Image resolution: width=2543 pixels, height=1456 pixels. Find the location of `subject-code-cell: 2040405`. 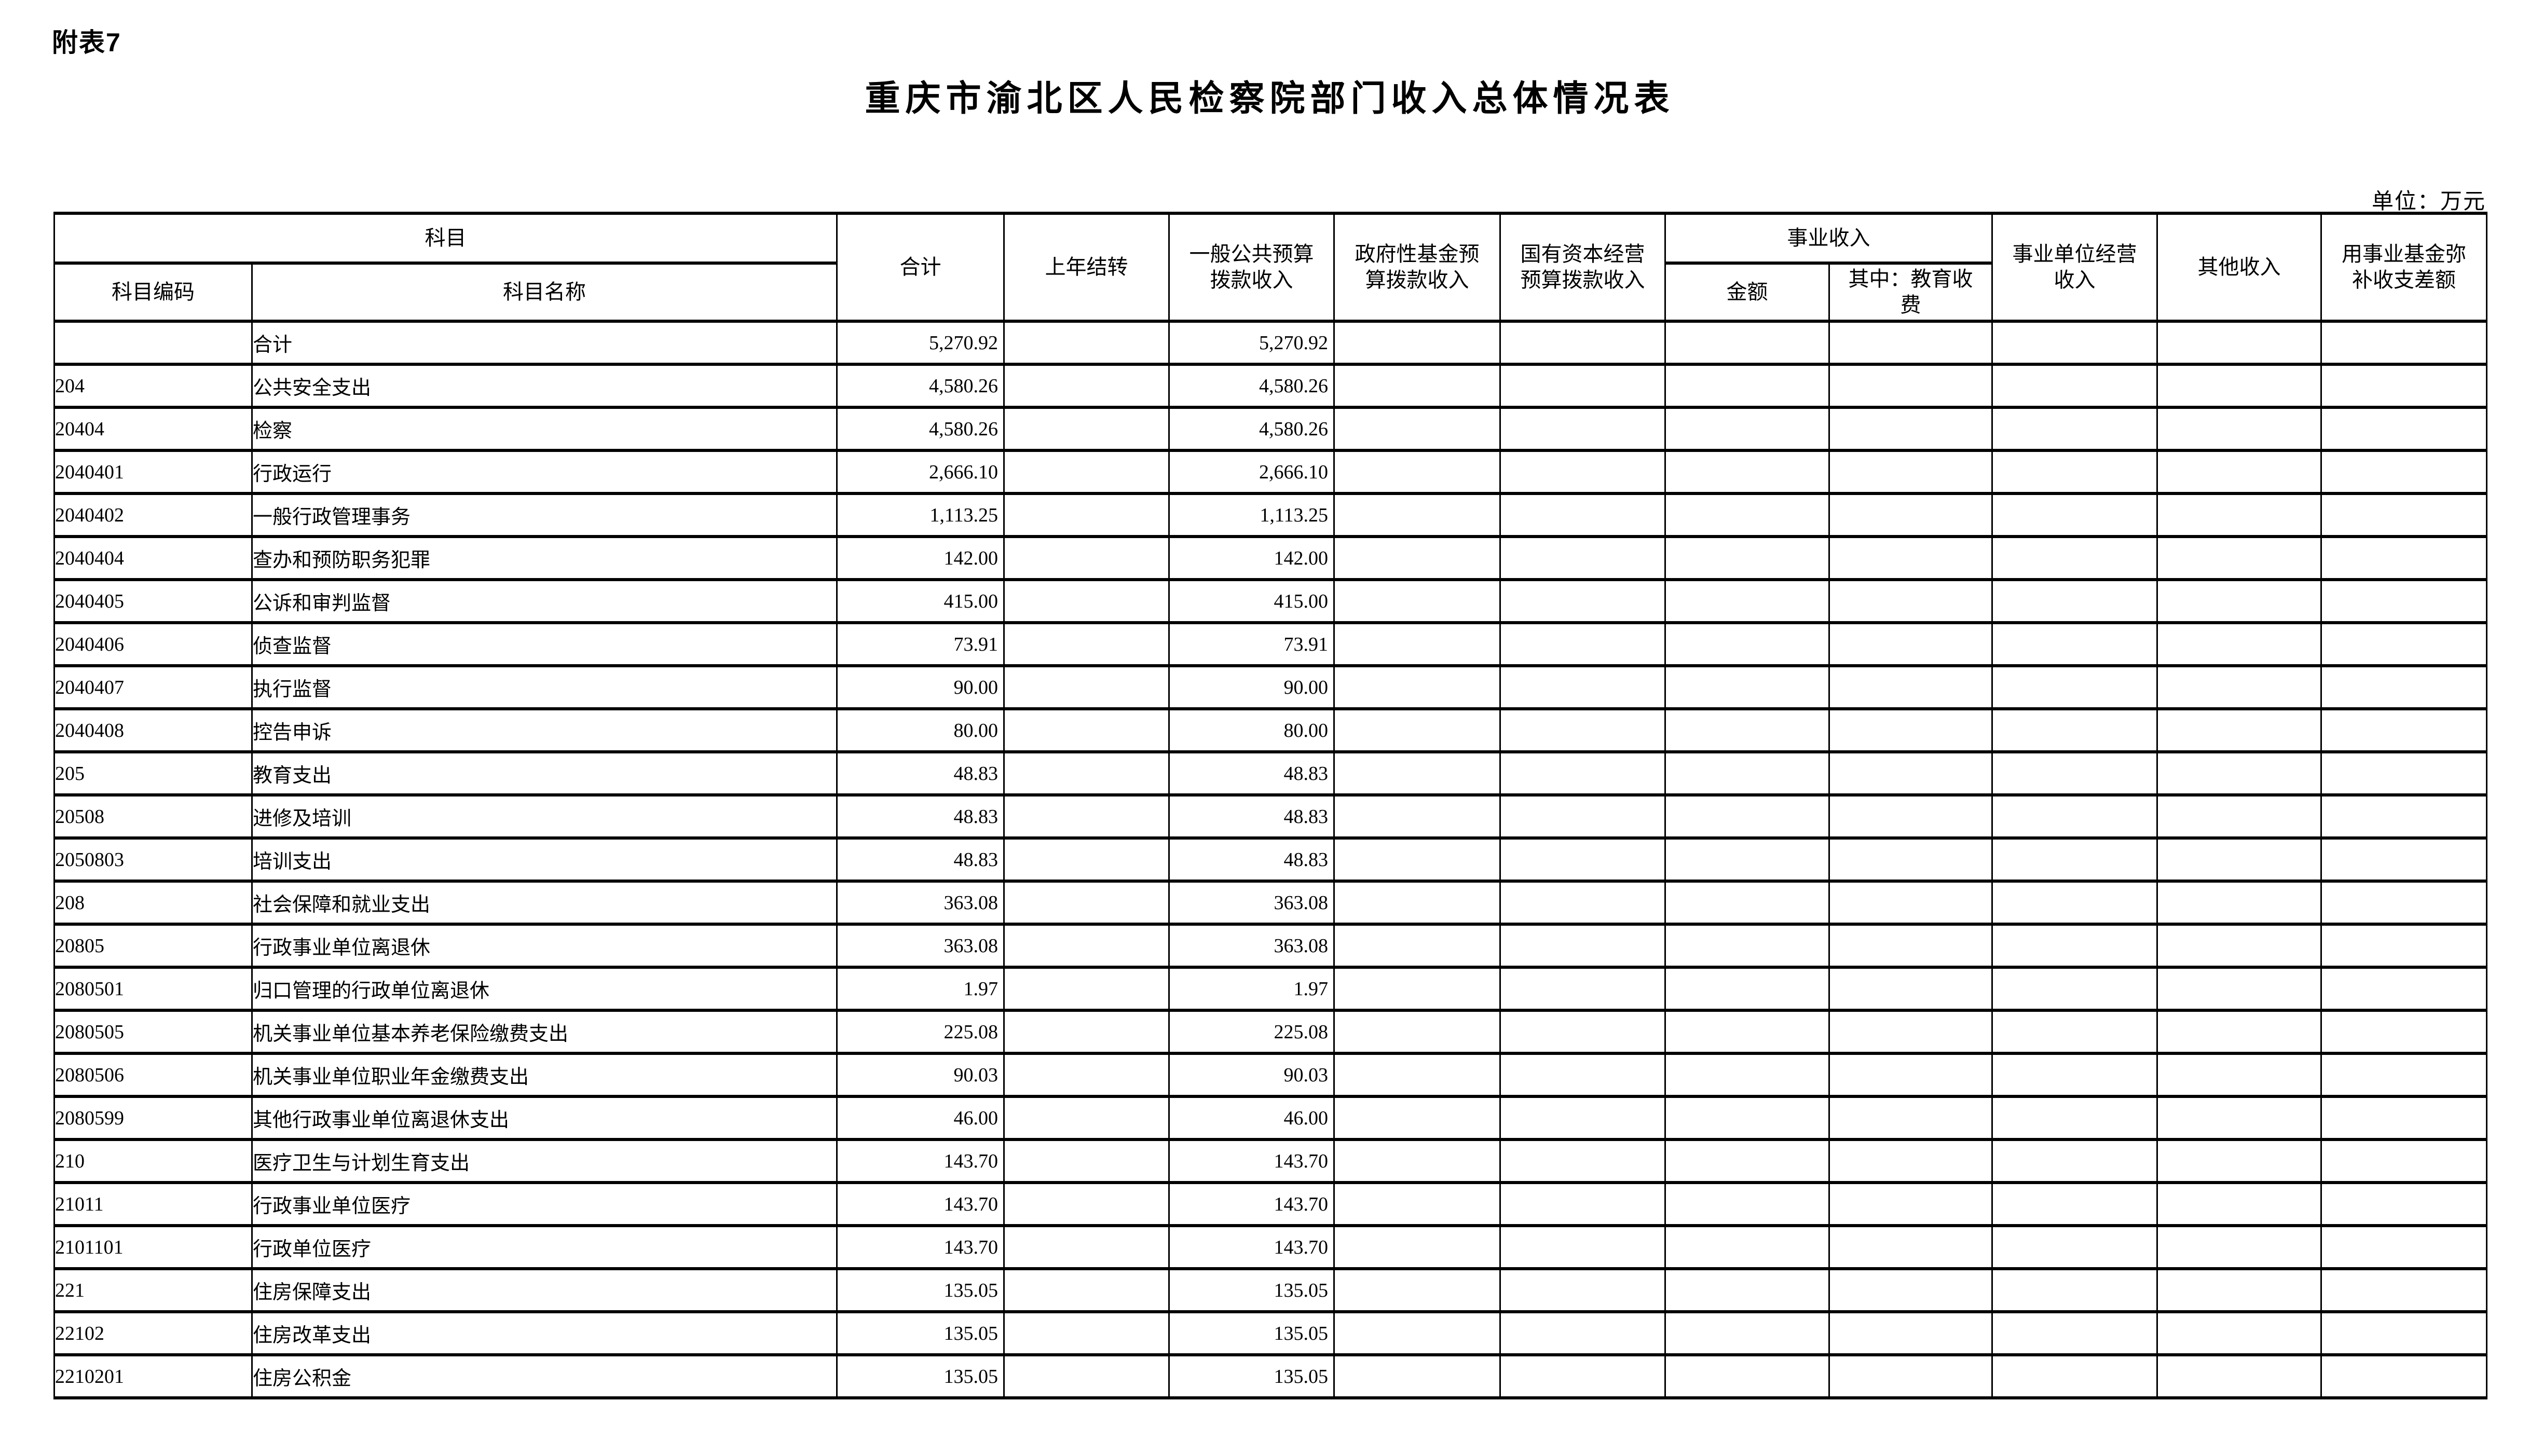

subject-code-cell: 2040405 is located at coordinates (153, 601).